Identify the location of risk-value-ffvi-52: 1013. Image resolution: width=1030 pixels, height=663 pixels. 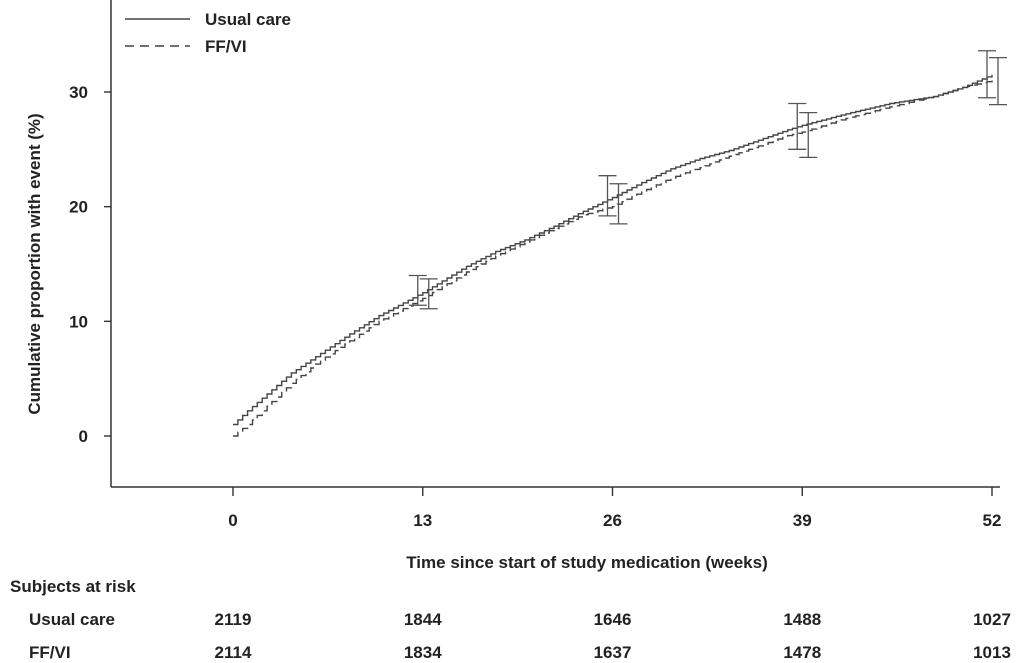
(992, 652).